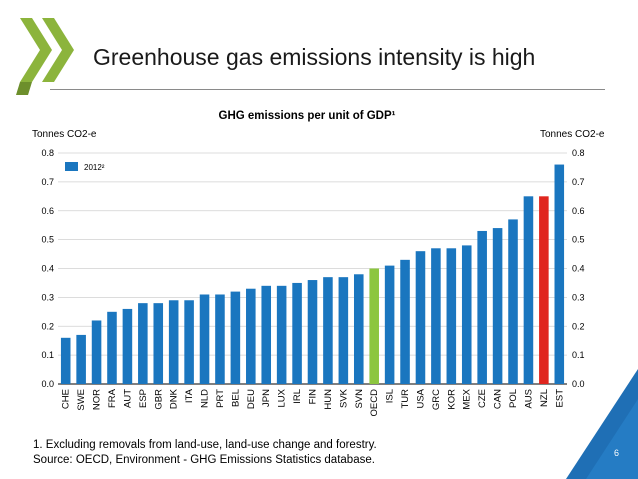 The width and height of the screenshot is (638, 479). Describe the element at coordinates (451, 399) in the screenshot. I see `x-tick-label-kor: KOR` at that location.